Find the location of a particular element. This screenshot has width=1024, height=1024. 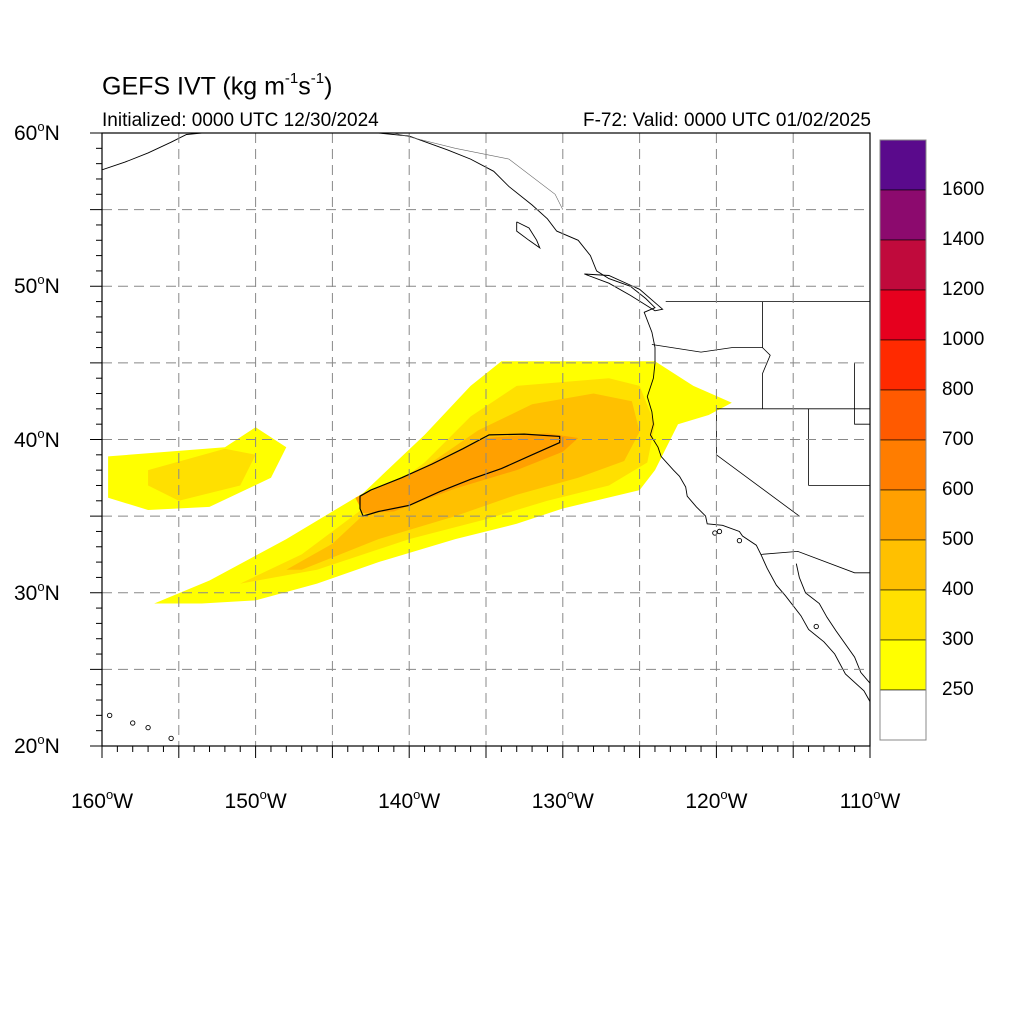

colorbar-frame is located at coordinates (903, 440).